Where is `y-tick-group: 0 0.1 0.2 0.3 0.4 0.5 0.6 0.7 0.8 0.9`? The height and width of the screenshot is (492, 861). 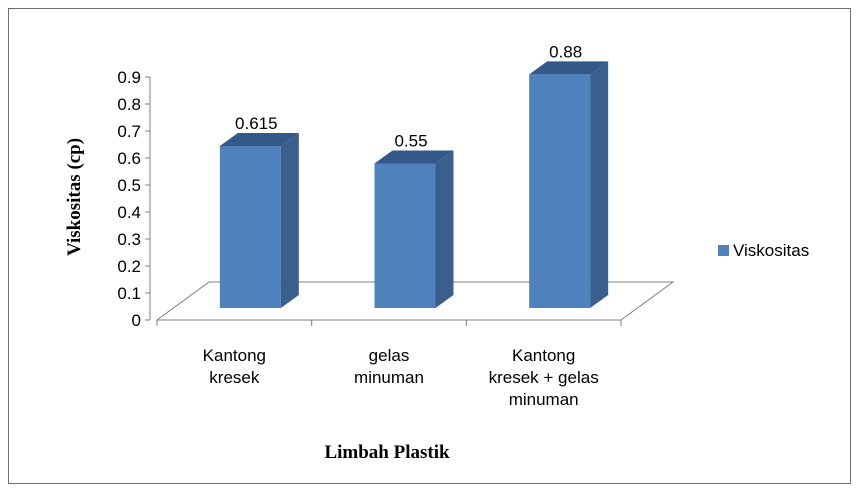 y-tick-group: 0 0.1 0.2 0.3 0.4 0.5 0.6 0.7 0.8 0.9 is located at coordinates (133, 199).